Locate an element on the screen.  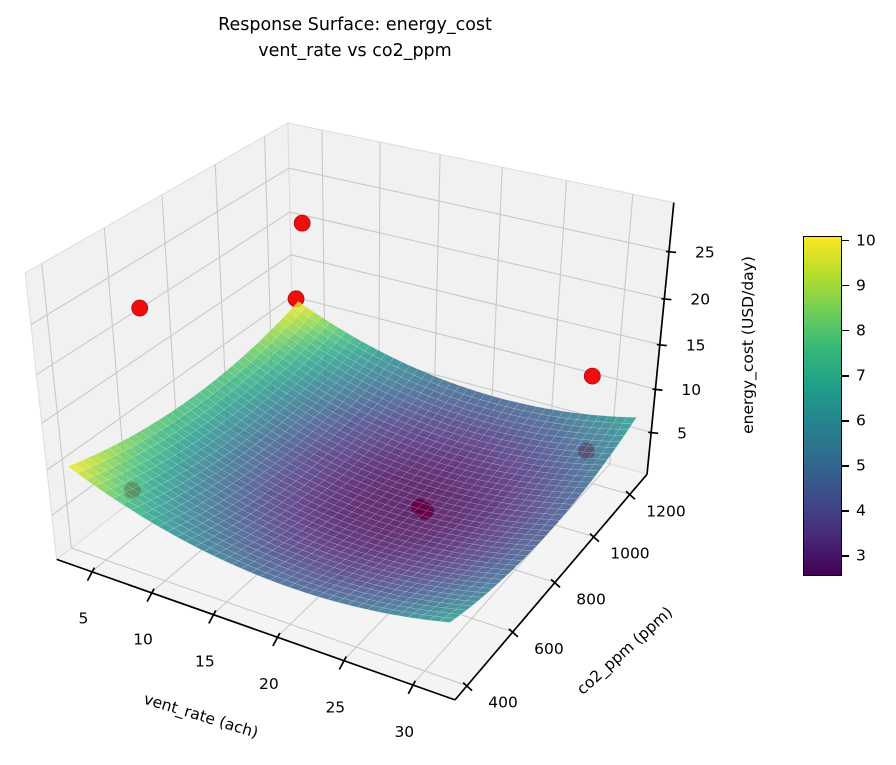
z-tick-label: 15 is located at coordinates (696, 346).